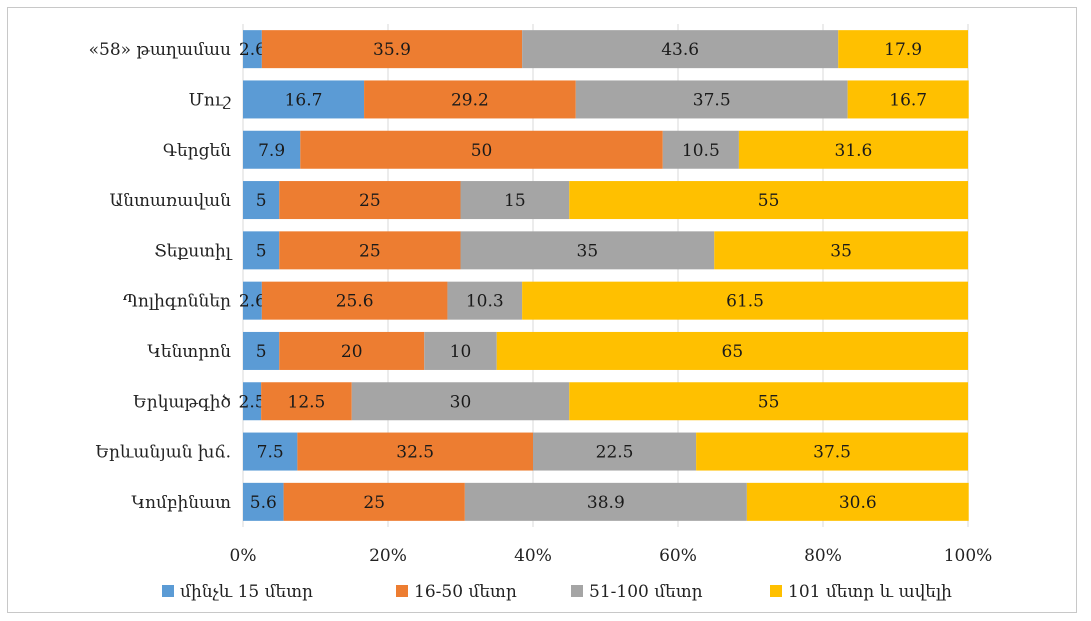 The width and height of the screenshot is (1091, 621). Describe the element at coordinates (243, 556) in the screenshot. I see `x-tick-label: 0%` at that location.